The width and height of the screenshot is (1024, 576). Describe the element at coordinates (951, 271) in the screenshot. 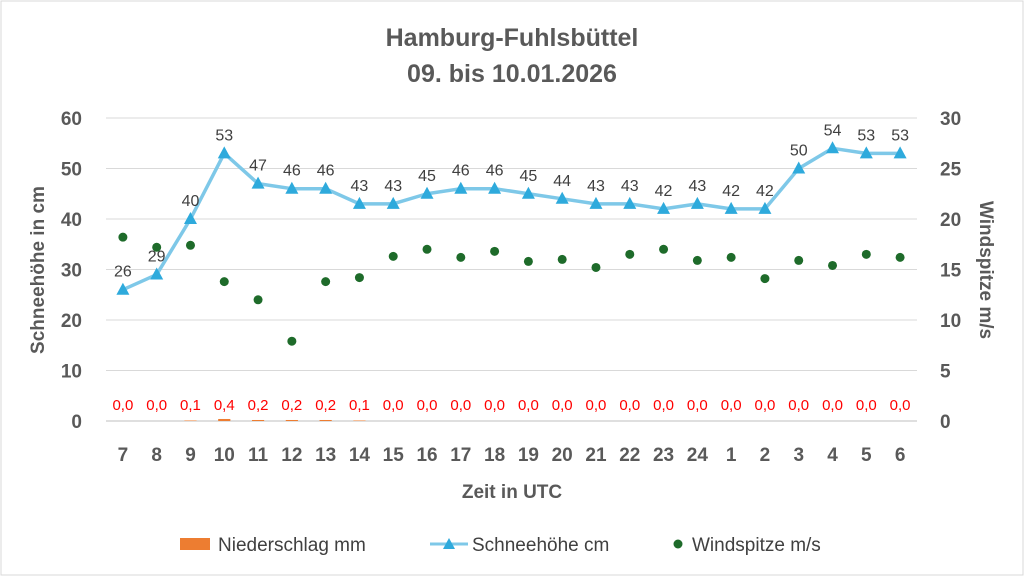

I see `y-right-tick-label: 15` at that location.